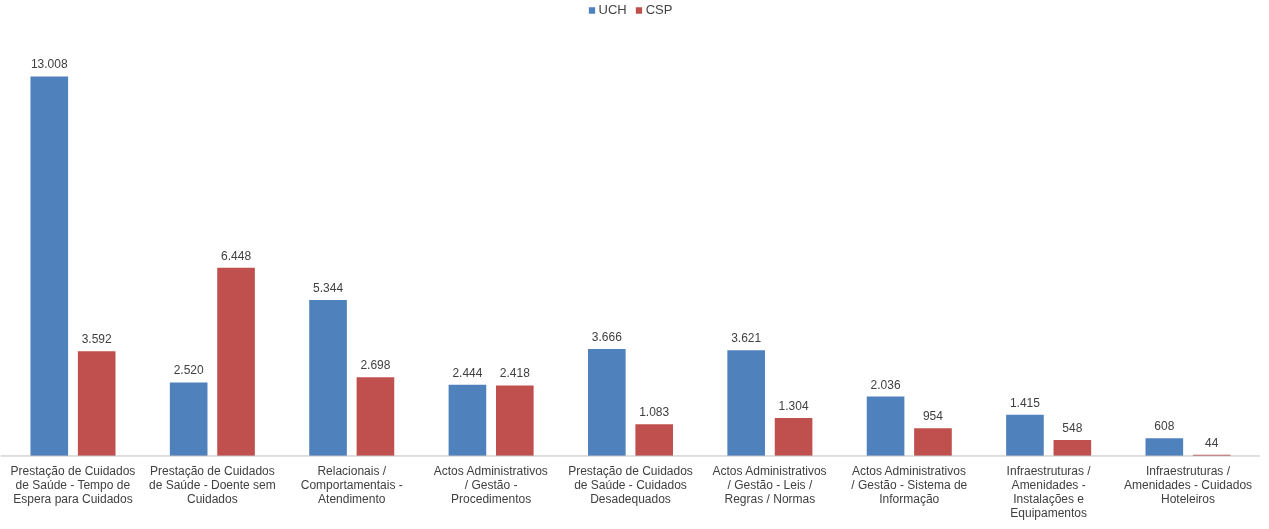  I want to click on x-tick-label: Infraestruturas / Amenidades - Instalações e Equipamentos, so click(1049, 491).